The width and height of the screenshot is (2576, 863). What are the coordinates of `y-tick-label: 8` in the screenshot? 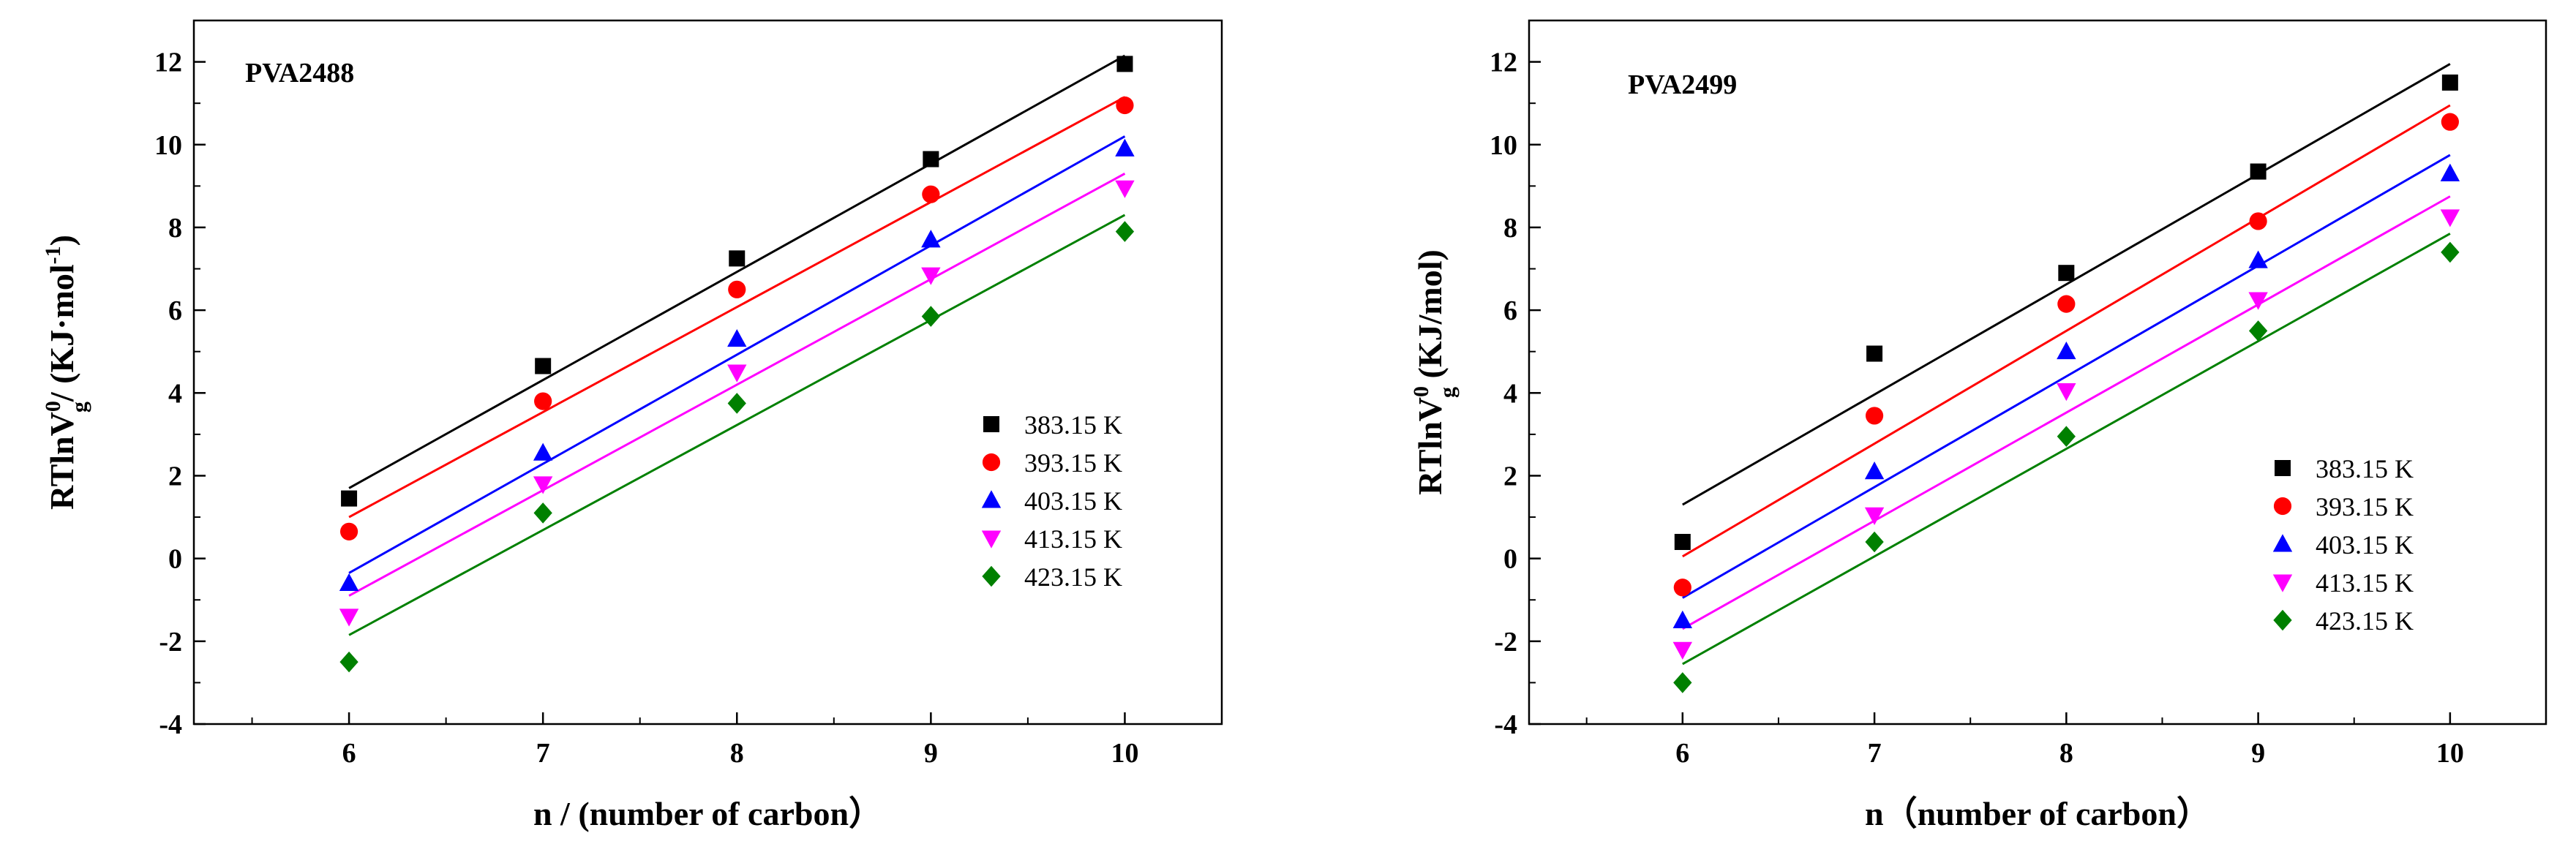 It's located at (175, 228).